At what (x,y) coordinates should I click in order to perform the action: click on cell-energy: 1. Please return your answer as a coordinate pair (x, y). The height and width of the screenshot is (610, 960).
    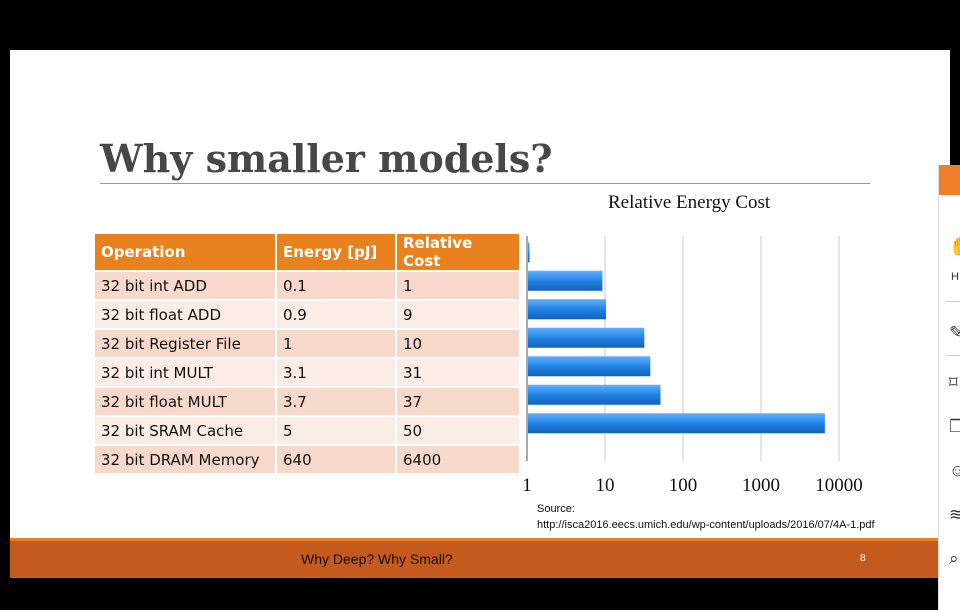
    Looking at the image, I should click on (337, 342).